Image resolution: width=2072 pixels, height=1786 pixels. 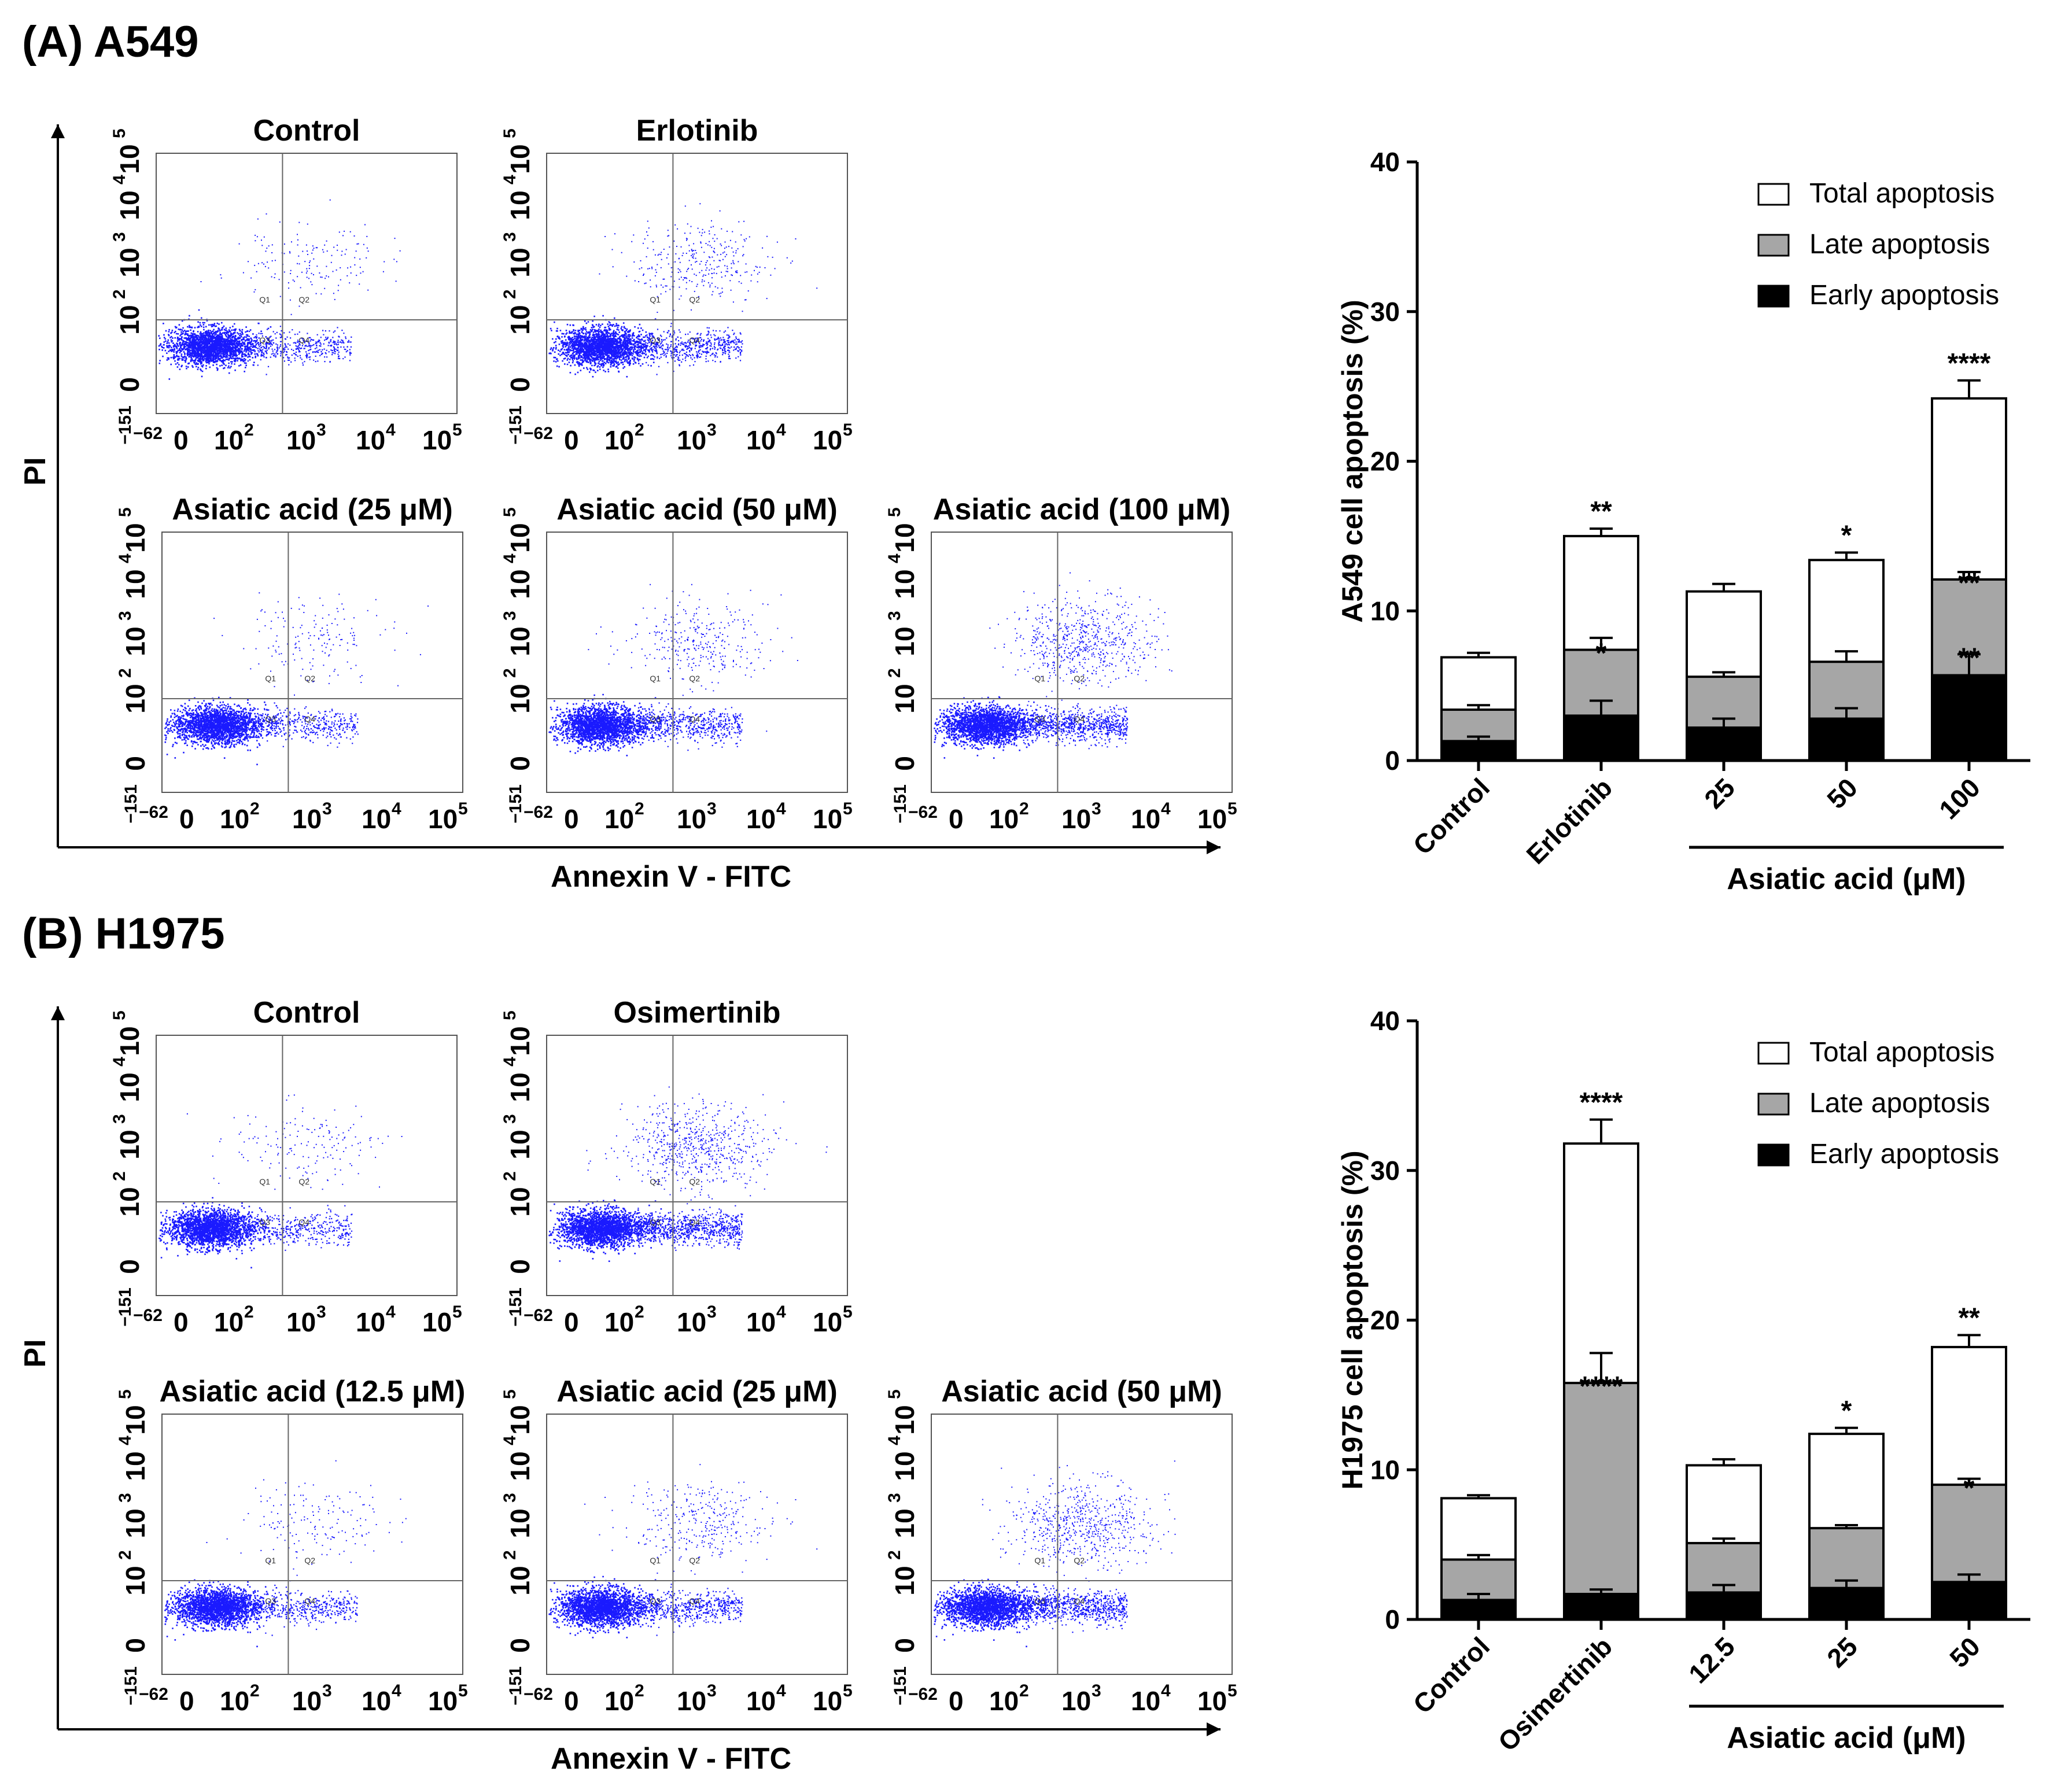 I want to click on legend-swatch, so click(x=1773, y=194).